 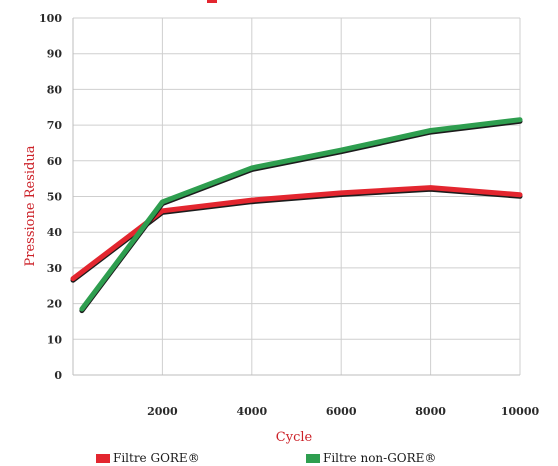 What do you see at coordinates (55, 89) in the screenshot?
I see `y-tick-label: 80` at bounding box center [55, 89].